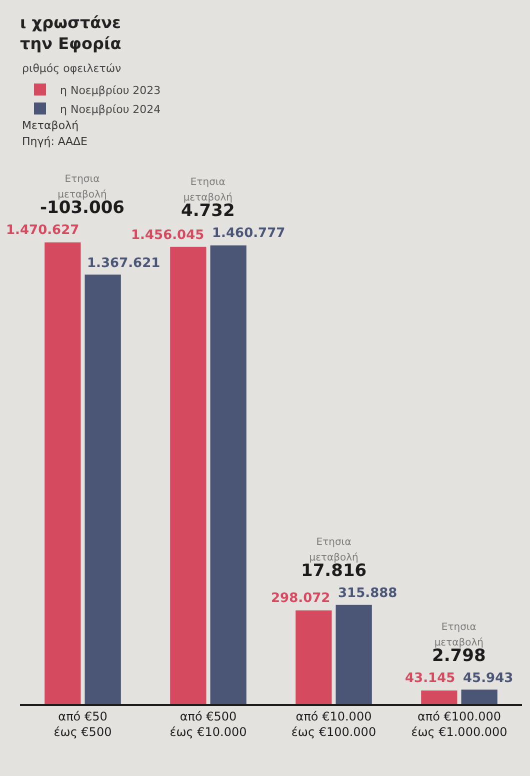 The height and width of the screenshot is (776, 530). What do you see at coordinates (110, 90) in the screenshot?
I see `legend-label: η Νοεμβρίου 2023` at bounding box center [110, 90].